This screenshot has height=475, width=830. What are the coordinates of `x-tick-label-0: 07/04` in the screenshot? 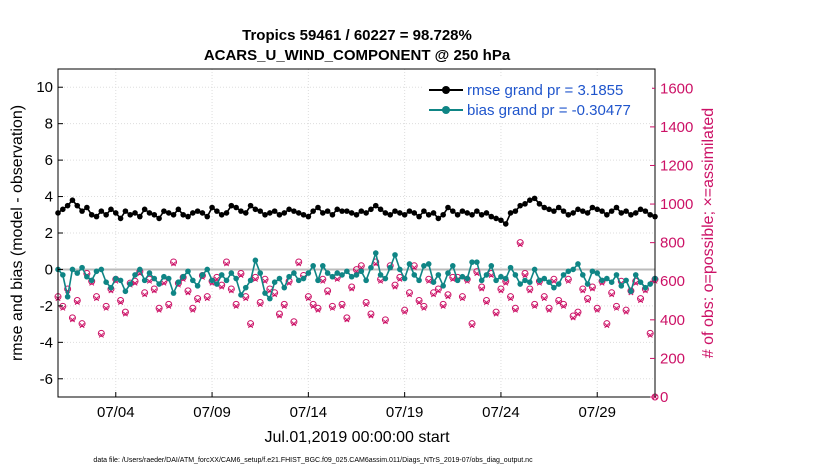 It's located at (116, 412).